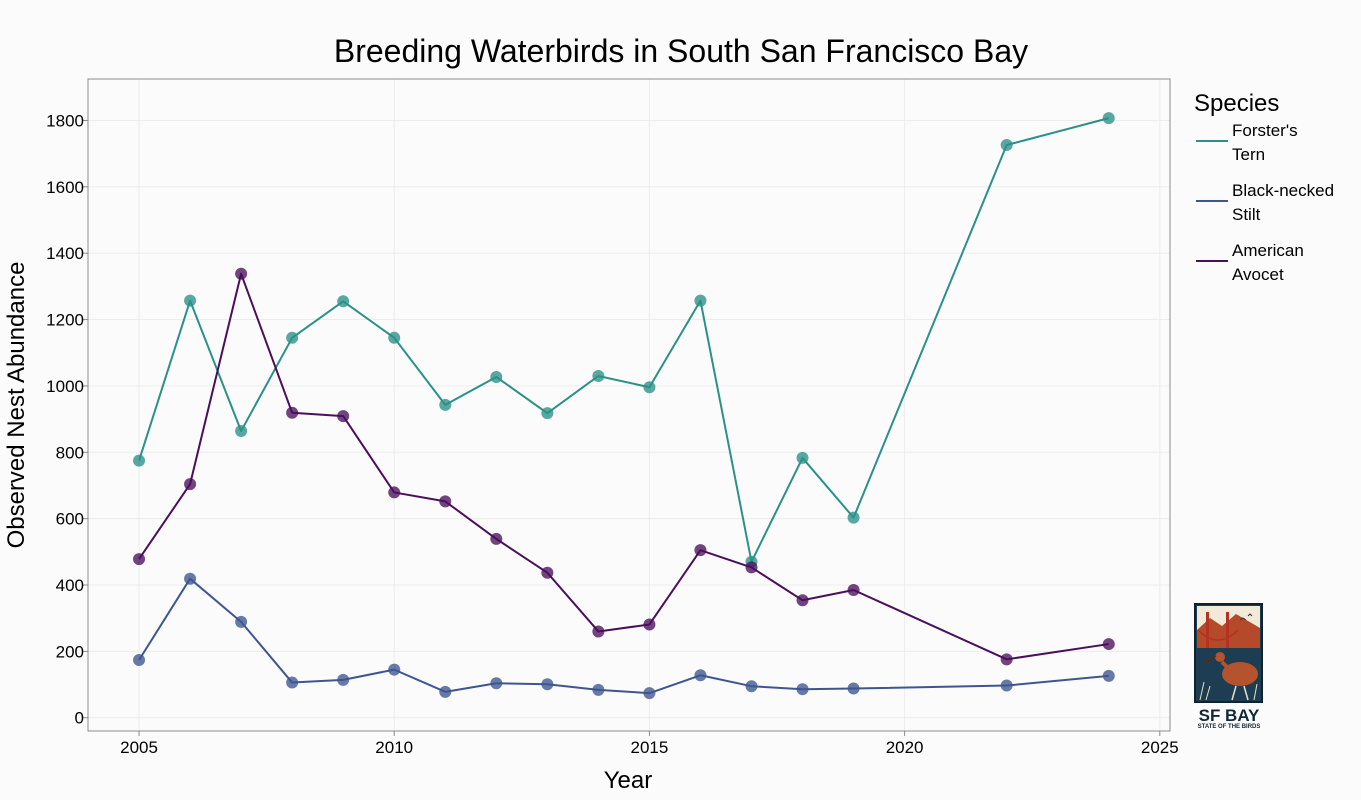  What do you see at coordinates (67, 419) in the screenshot?
I see `y-axis: 0 200 400 600 800 1000 1200 1400 1600 1800` at bounding box center [67, 419].